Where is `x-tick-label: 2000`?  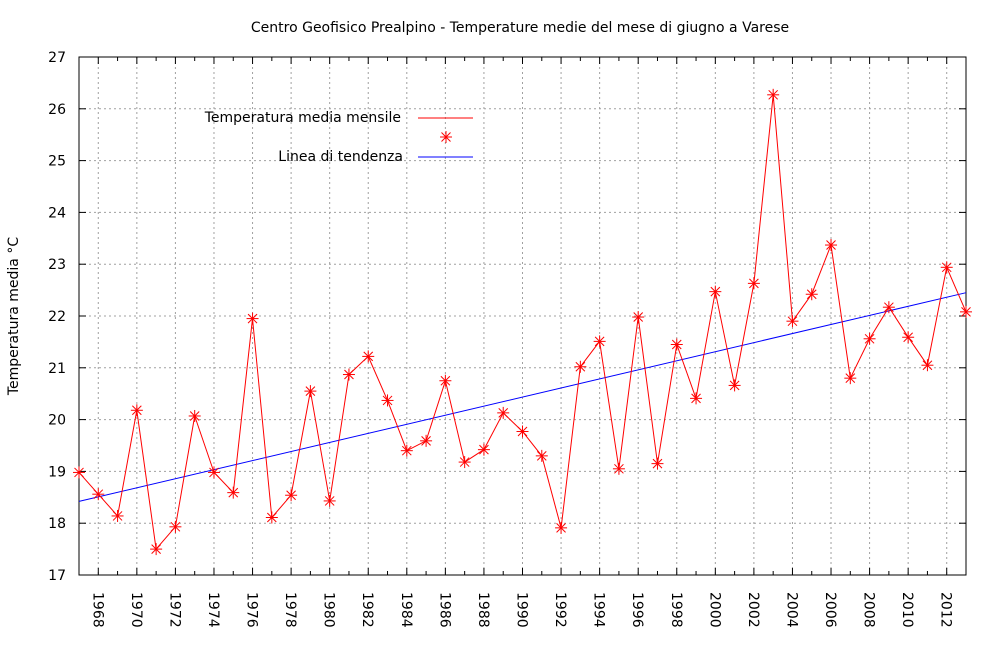 x-tick-label: 2000 is located at coordinates (714, 610).